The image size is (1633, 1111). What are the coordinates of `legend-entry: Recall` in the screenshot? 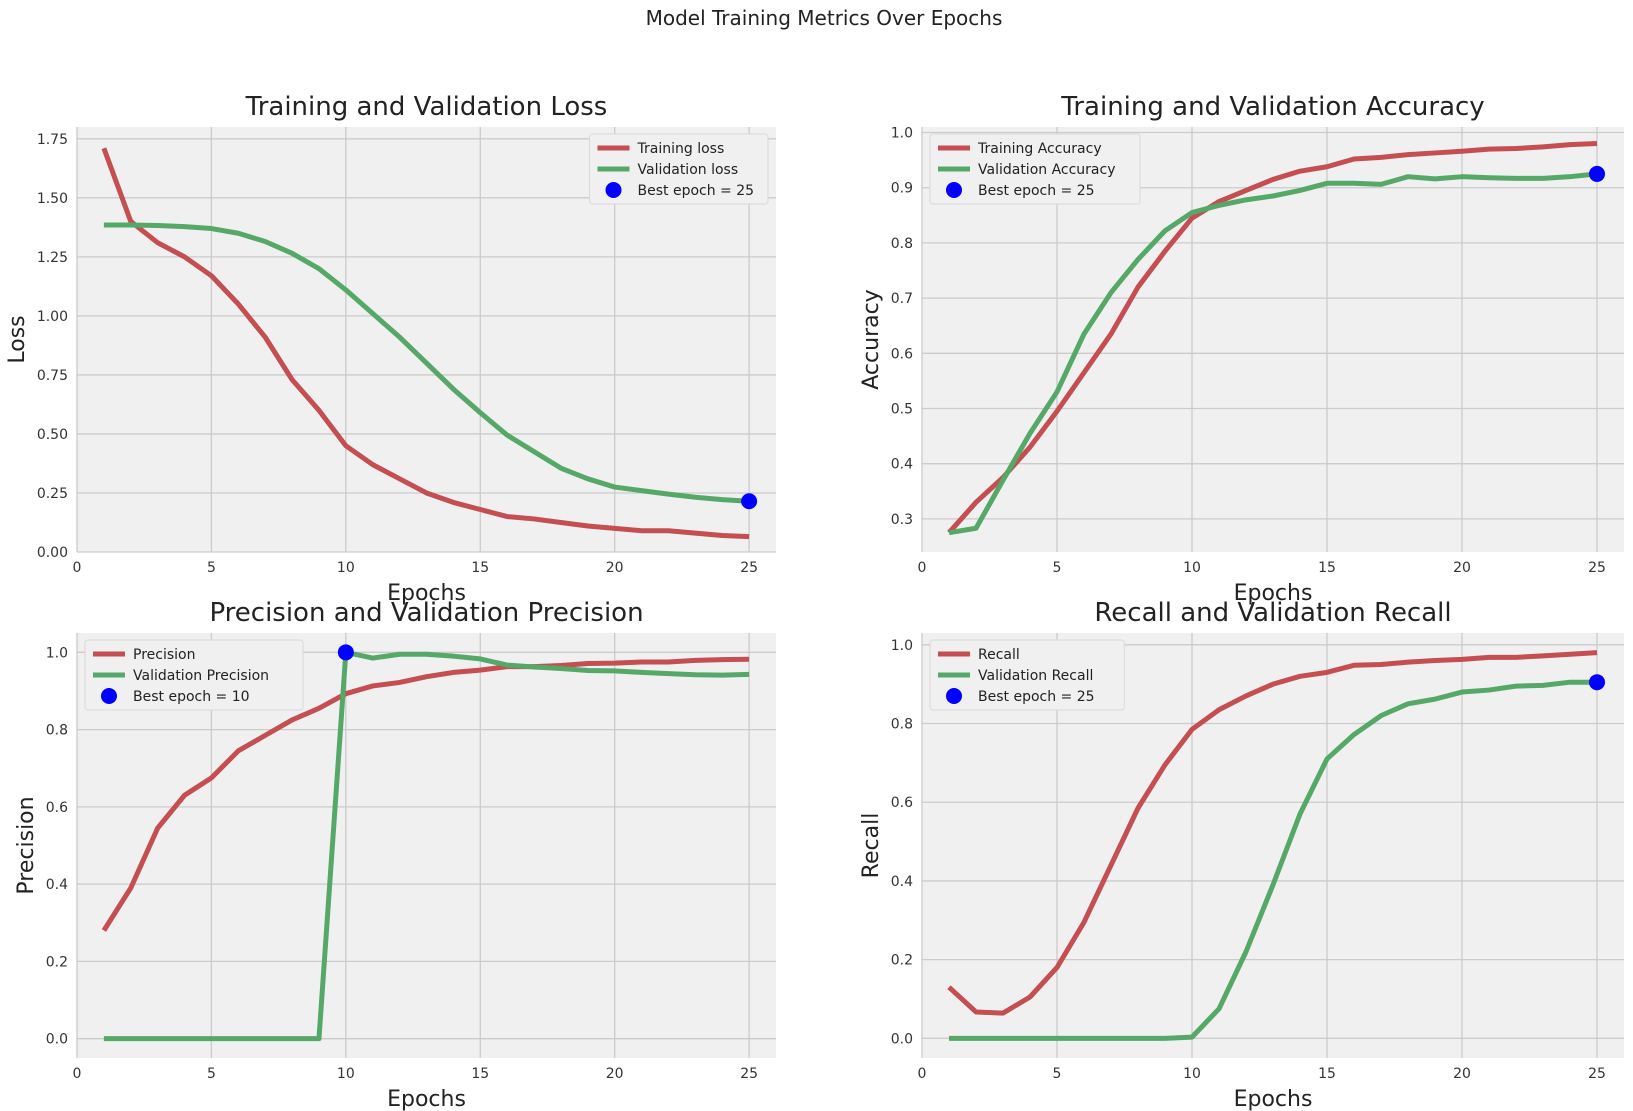 It's located at (999, 655).